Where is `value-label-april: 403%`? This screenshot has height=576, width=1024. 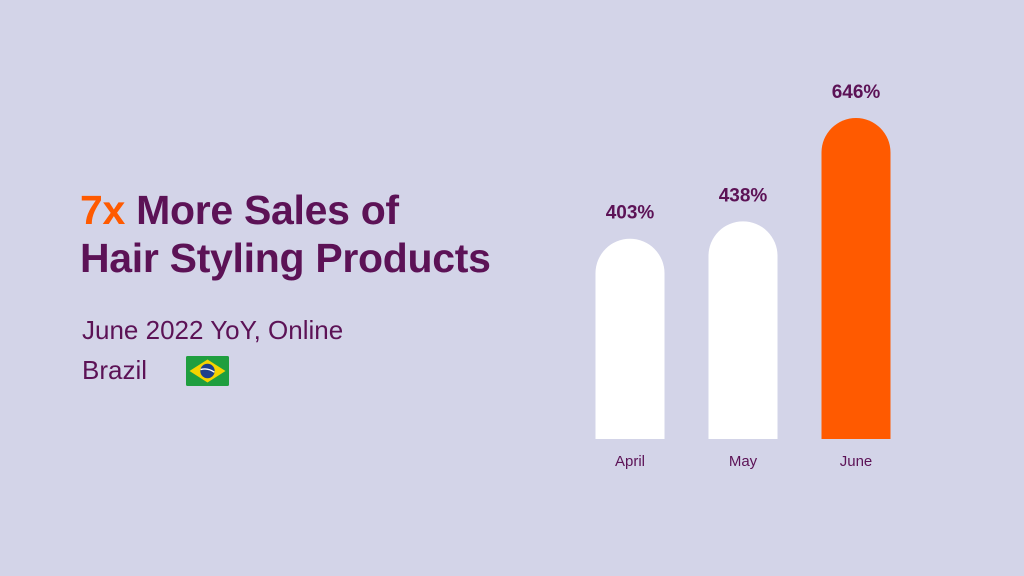 value-label-april: 403% is located at coordinates (630, 213).